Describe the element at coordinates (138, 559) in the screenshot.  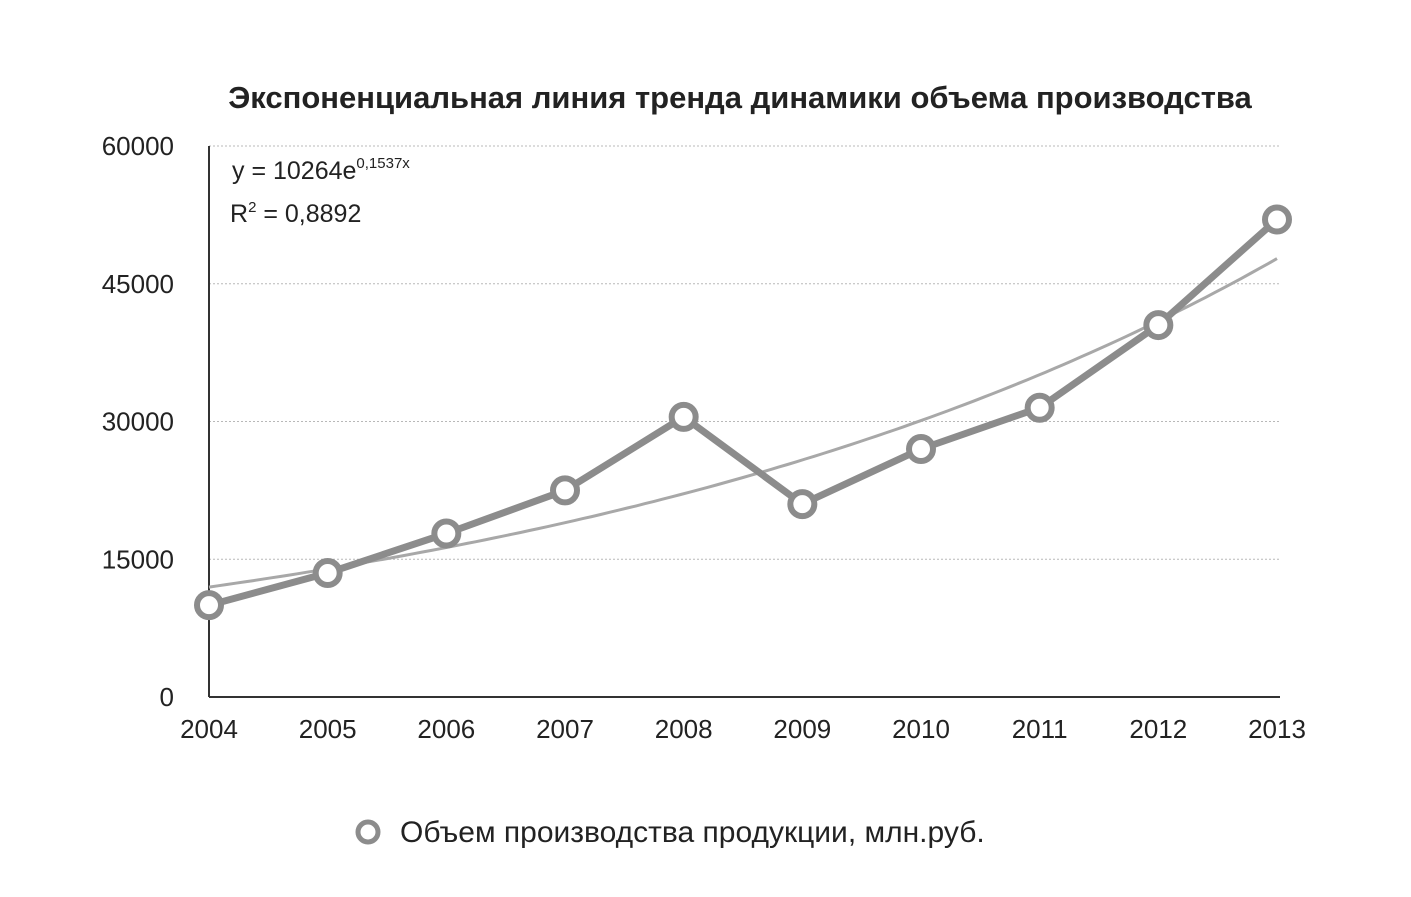
I see `y-tick-label: 15000` at that location.